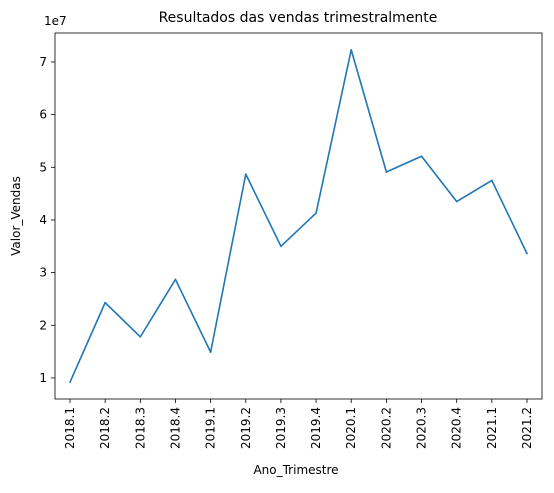 The image size is (554, 493). Describe the element at coordinates (140, 428) in the screenshot. I see `x-tick-label: 2018.3` at that location.